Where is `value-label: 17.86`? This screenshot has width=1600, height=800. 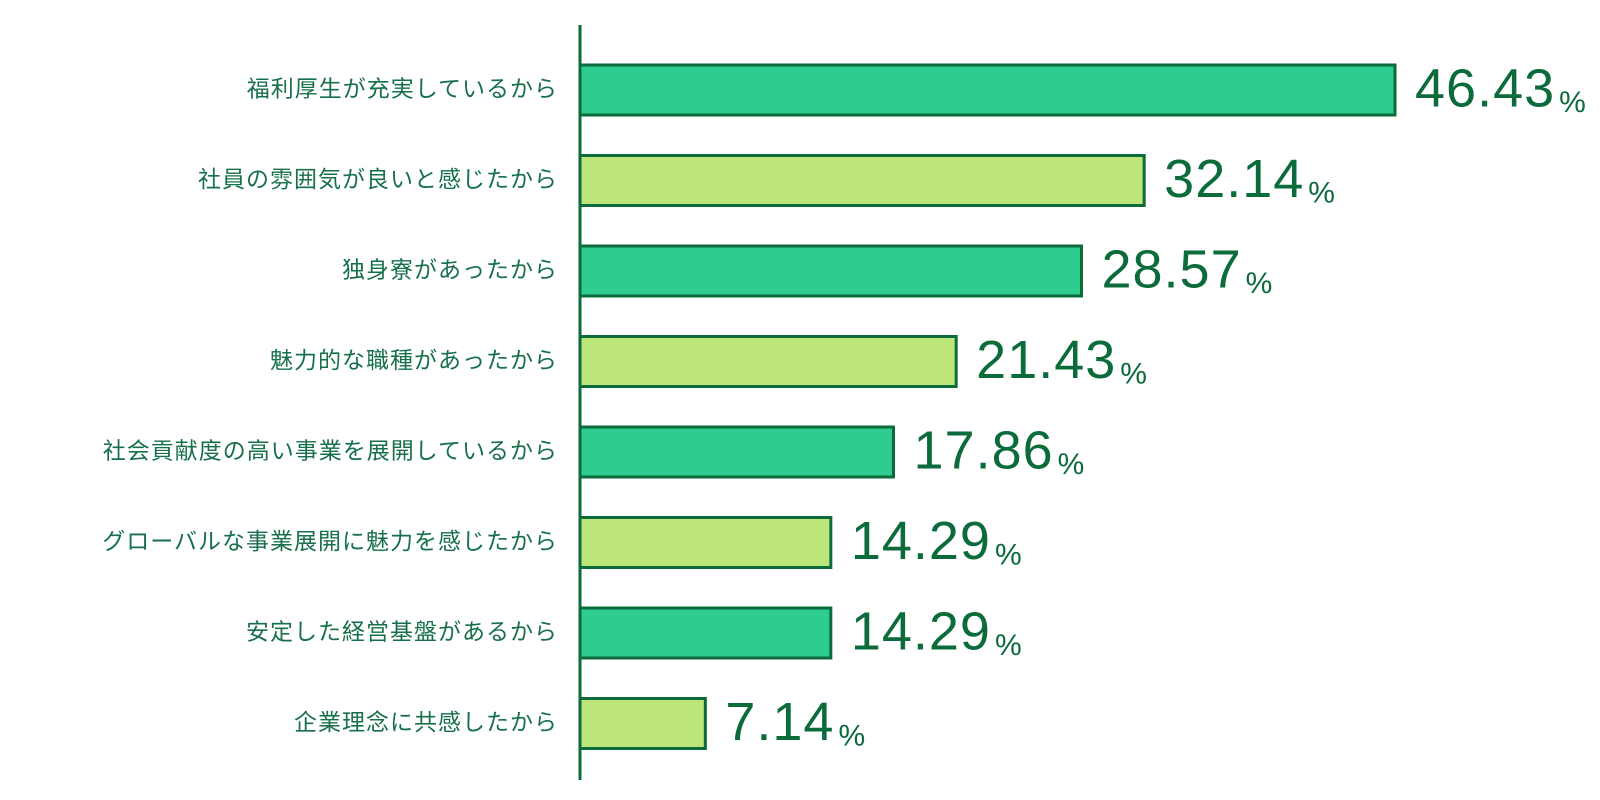 value-label: 17.86 is located at coordinates (984, 450).